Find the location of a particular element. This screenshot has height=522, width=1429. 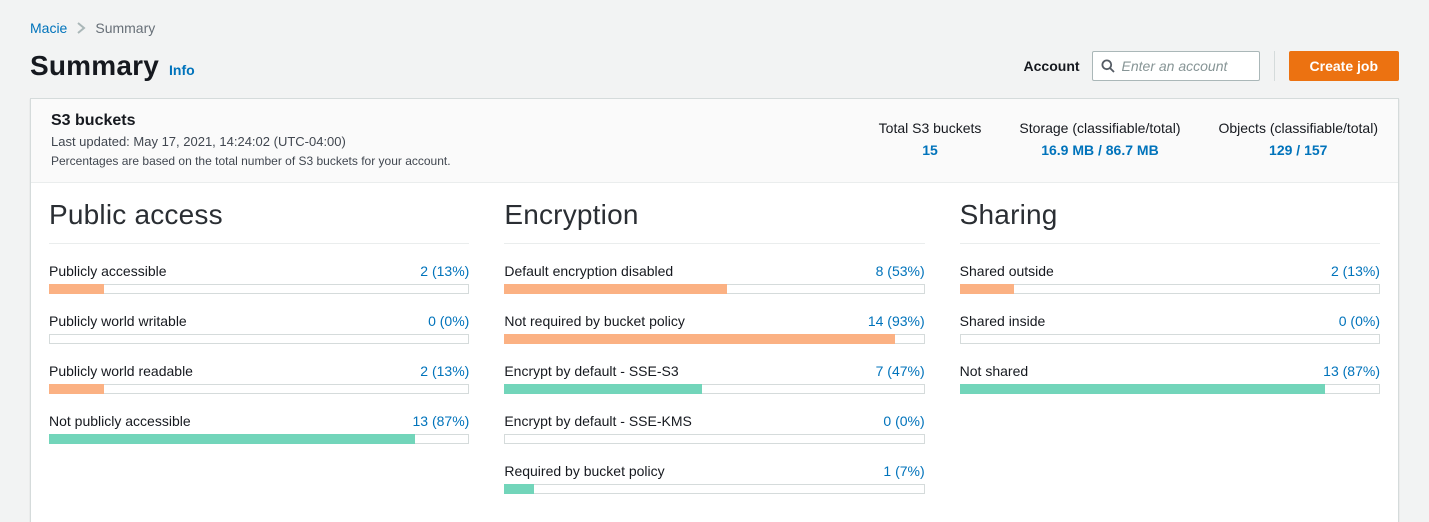

page-title: Summary is located at coordinates (95, 65).